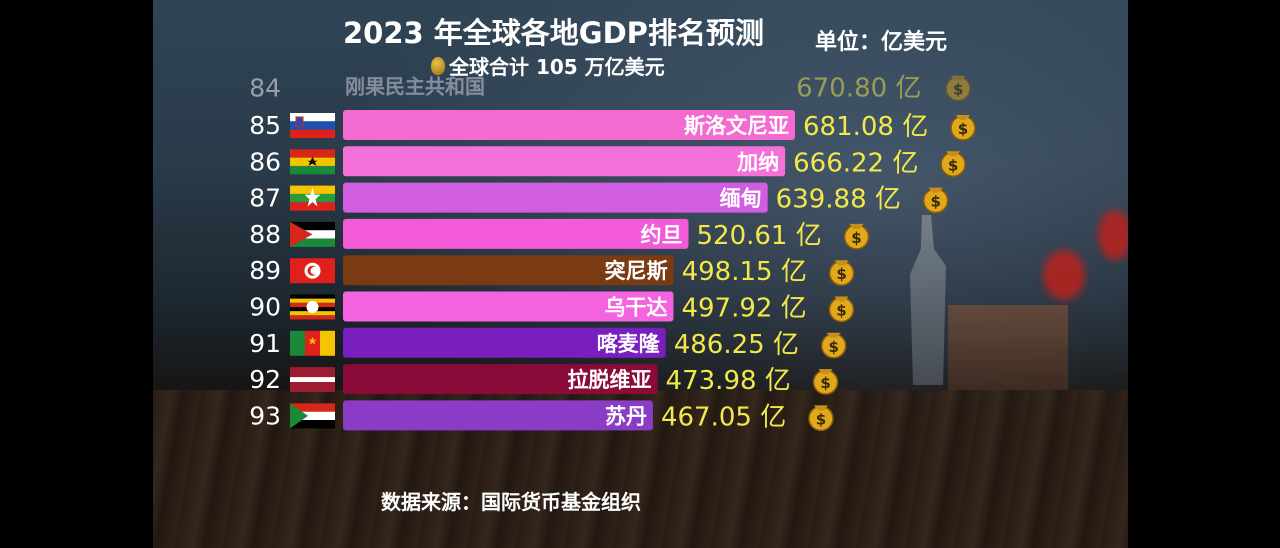 This screenshot has height=548, width=1280. I want to click on rank-number: 90, so click(265, 307).